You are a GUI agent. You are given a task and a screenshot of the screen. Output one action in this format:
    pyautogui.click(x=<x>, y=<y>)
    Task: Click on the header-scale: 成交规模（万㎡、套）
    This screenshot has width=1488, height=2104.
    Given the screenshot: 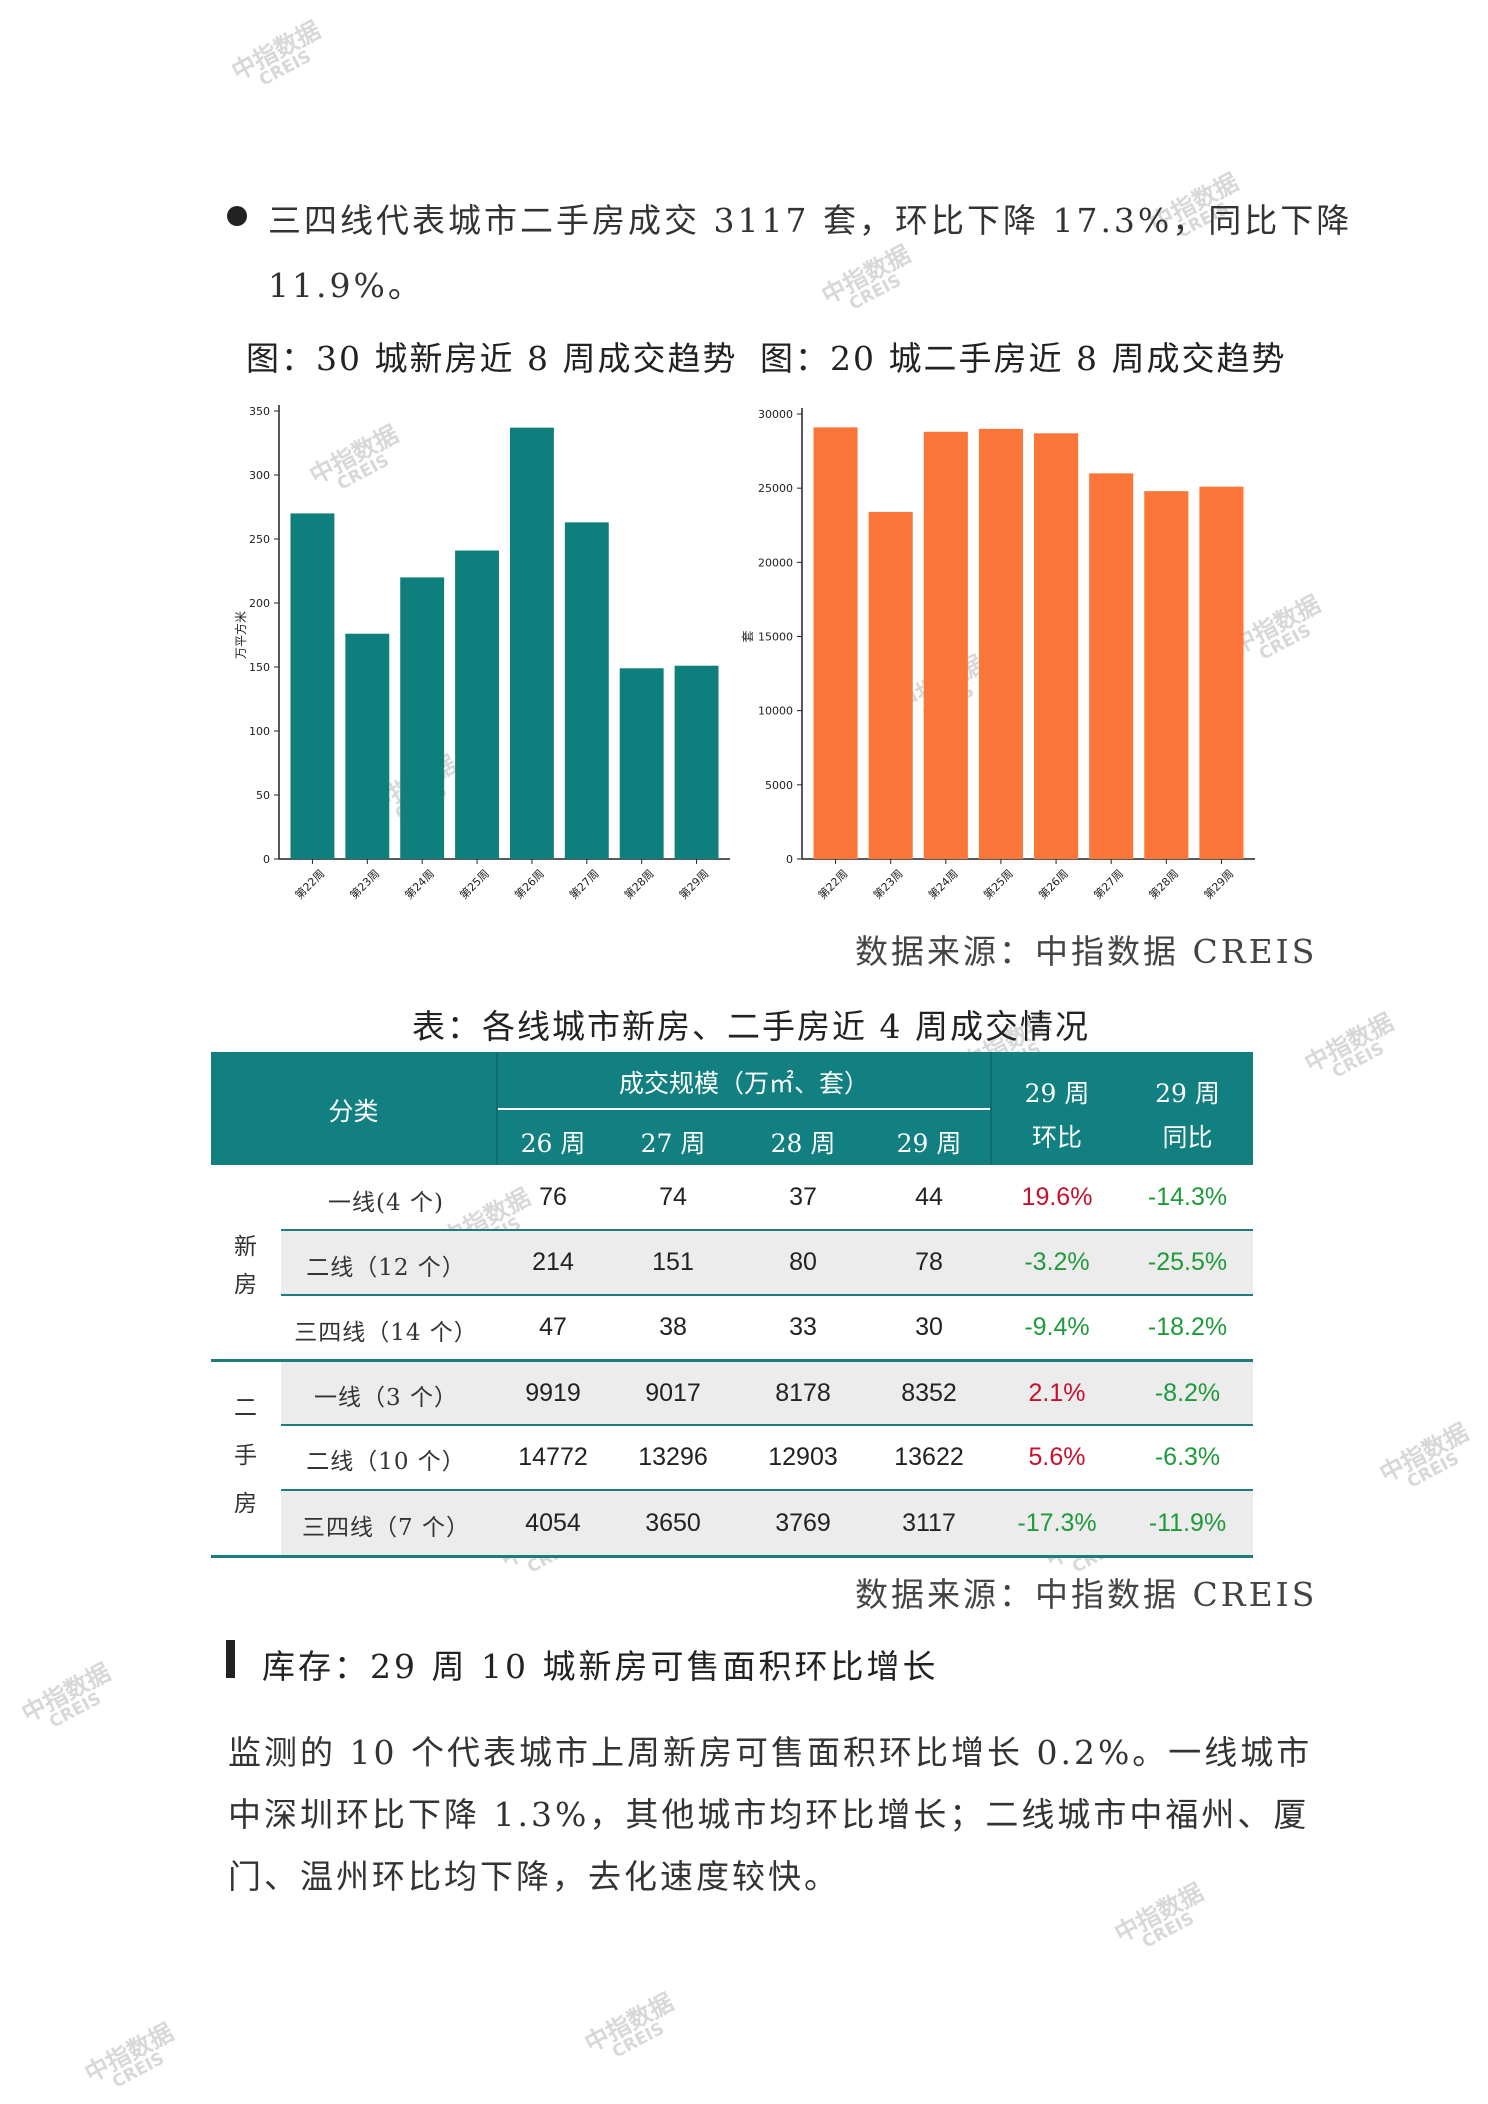 What is the action you would take?
    pyautogui.click(x=743, y=1083)
    